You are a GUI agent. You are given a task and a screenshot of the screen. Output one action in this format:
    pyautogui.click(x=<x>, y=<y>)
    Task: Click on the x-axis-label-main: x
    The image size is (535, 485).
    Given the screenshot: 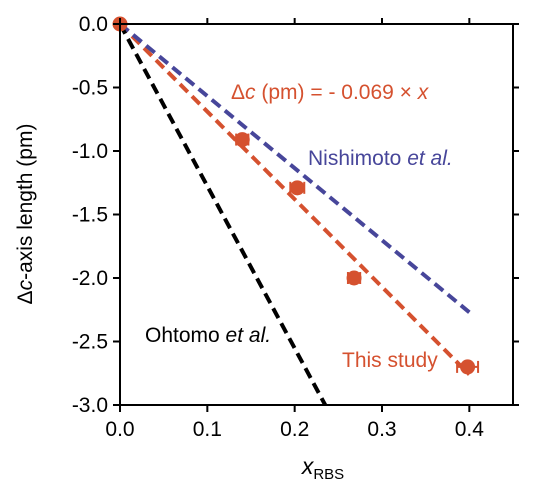 What is the action you would take?
    pyautogui.click(x=308, y=466)
    